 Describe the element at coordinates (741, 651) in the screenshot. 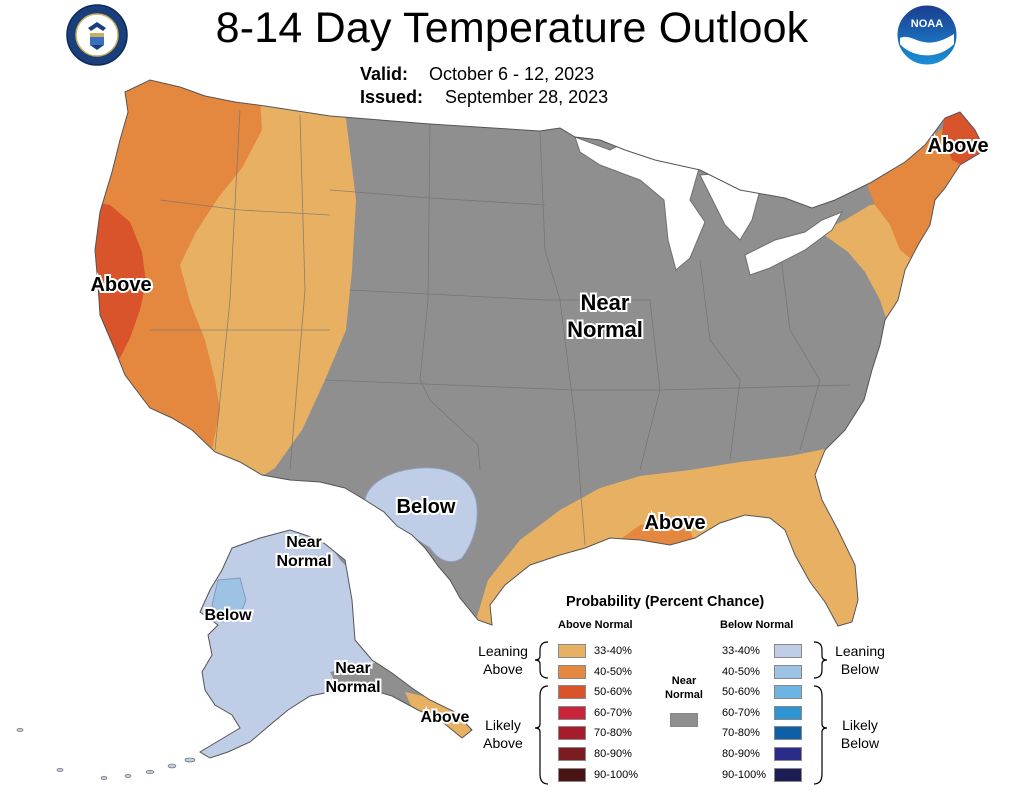

I see `legend-below-label: 33-40%` at that location.